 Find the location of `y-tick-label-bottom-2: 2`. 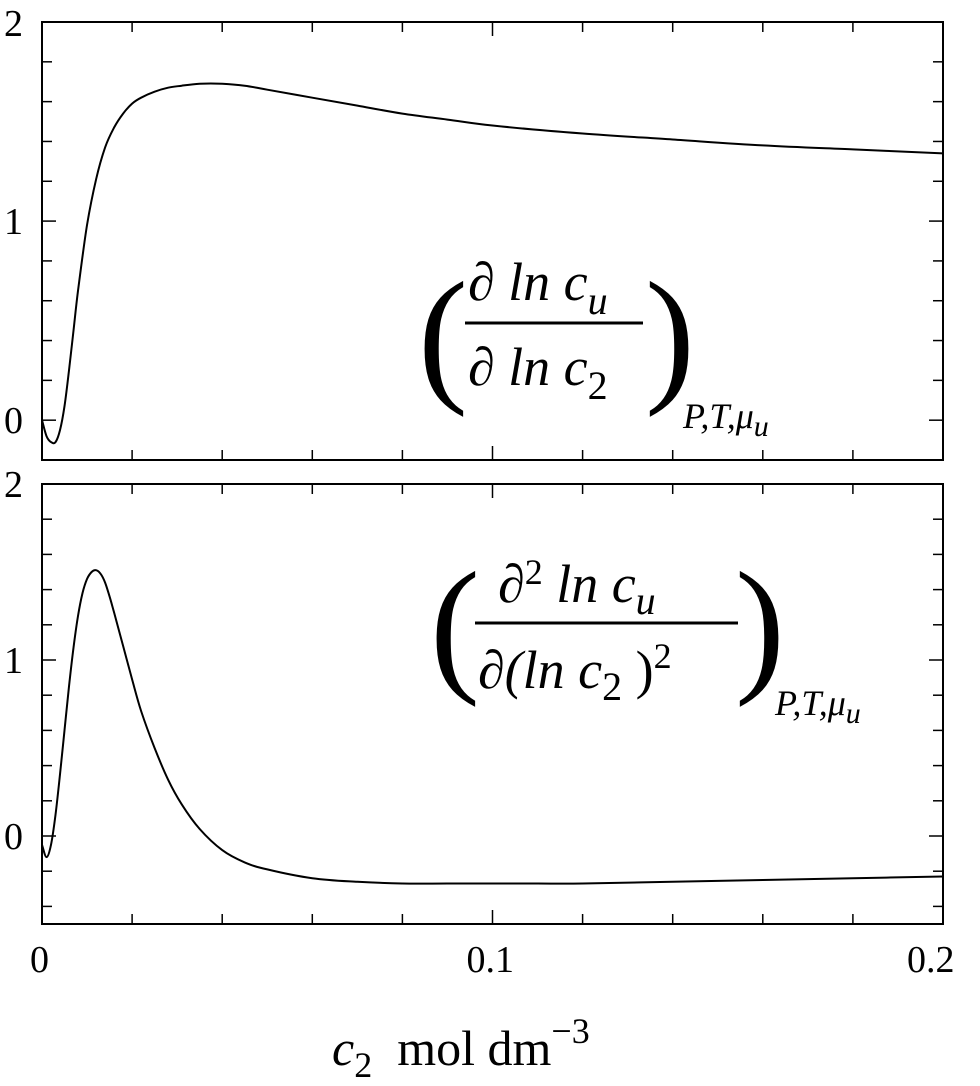

y-tick-label-bottom-2: 2 is located at coordinates (13, 485).